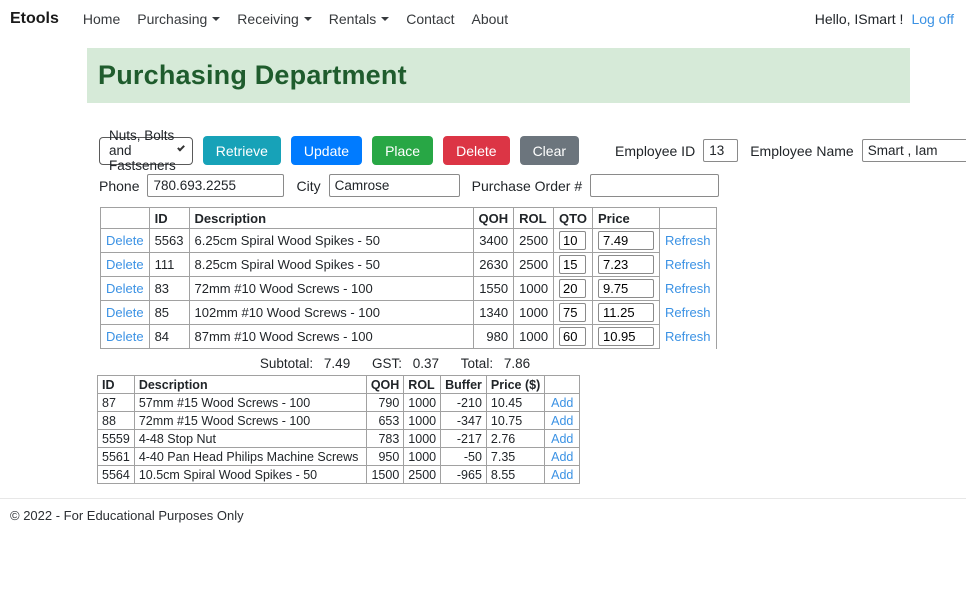  Describe the element at coordinates (250, 384) in the screenshot. I see `catalog-header-description: Description` at that location.